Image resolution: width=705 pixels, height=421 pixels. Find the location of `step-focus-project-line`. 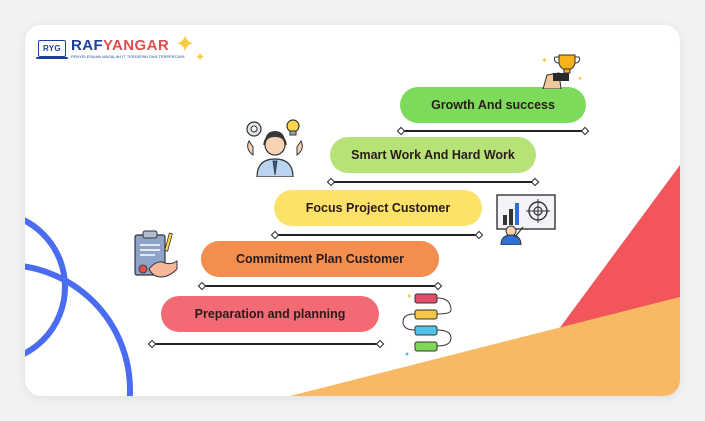

step-focus-project-line is located at coordinates (377, 235).